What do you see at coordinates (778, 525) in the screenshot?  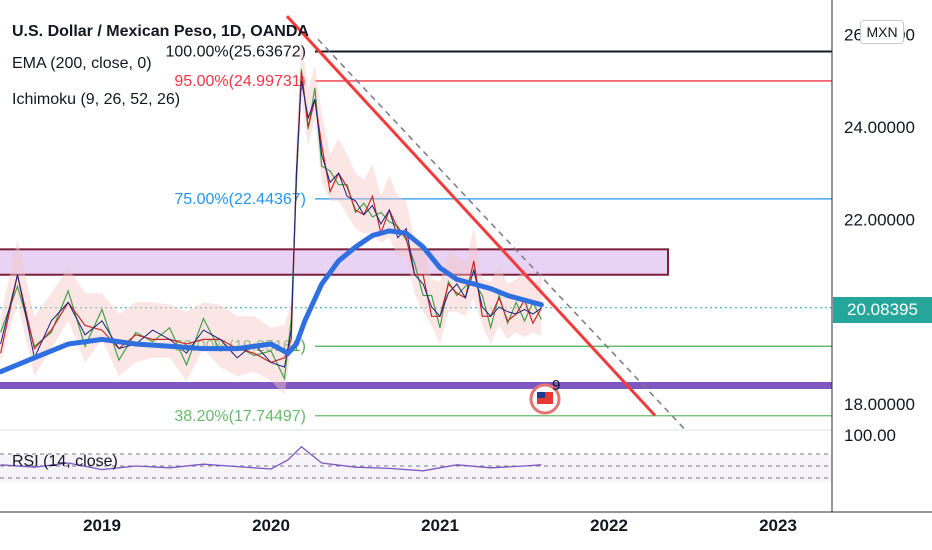 I see `time-tick-label: 2023` at bounding box center [778, 525].